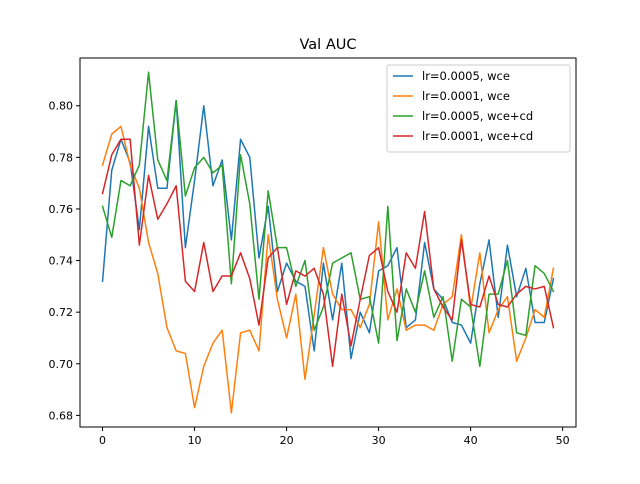 The height and width of the screenshot is (484, 640). What do you see at coordinates (477, 136) in the screenshot?
I see `legend-label: lr=0.0001, wce+cd` at bounding box center [477, 136].